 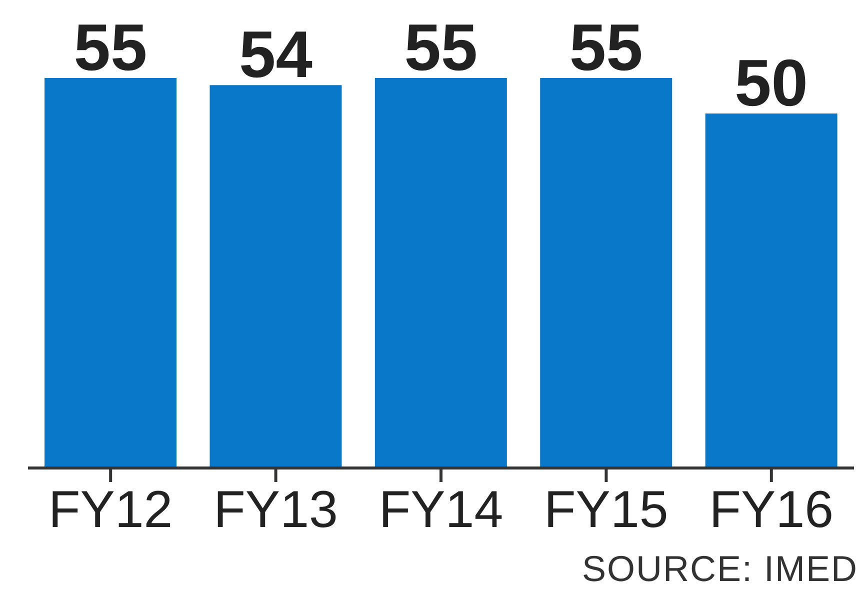 I want to click on x-tick-label: FY15, so click(x=606, y=509).